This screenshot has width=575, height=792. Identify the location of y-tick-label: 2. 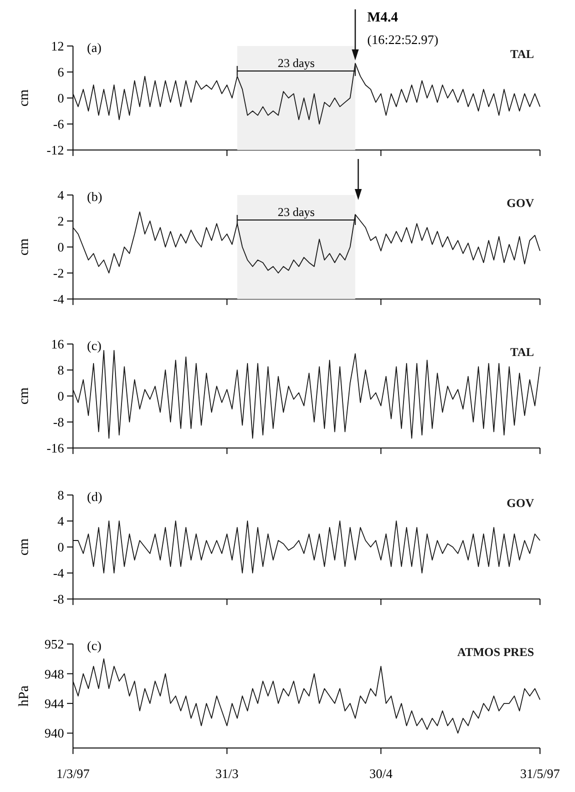
(61, 221).